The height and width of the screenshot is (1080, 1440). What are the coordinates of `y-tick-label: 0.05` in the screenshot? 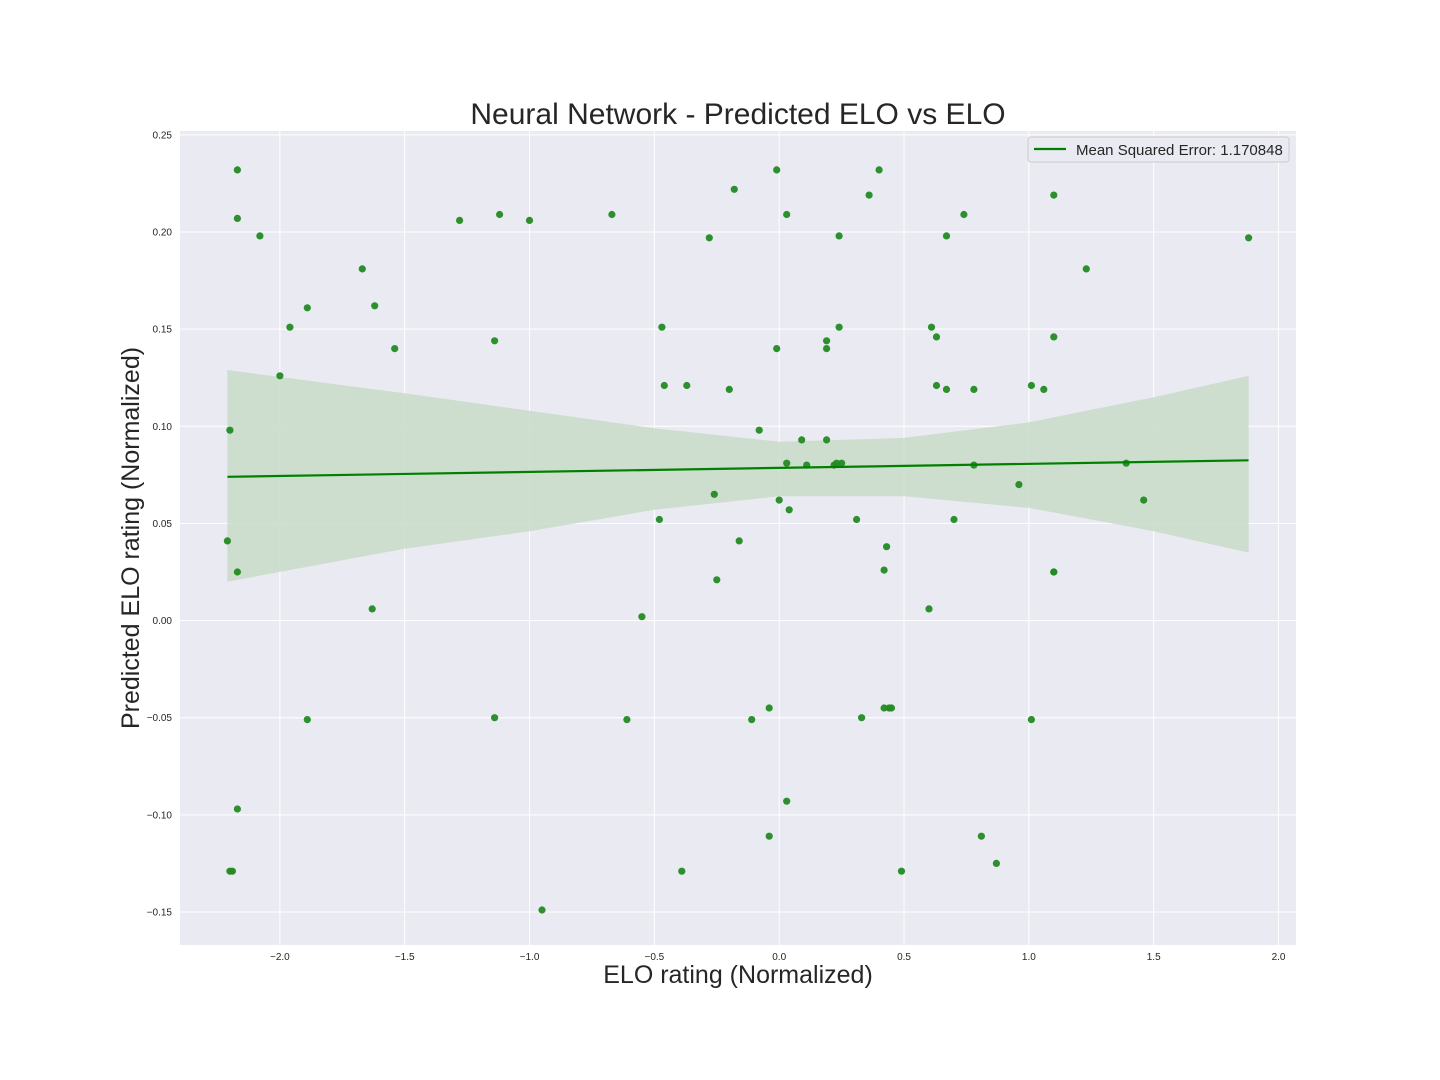 It's located at (163, 524).